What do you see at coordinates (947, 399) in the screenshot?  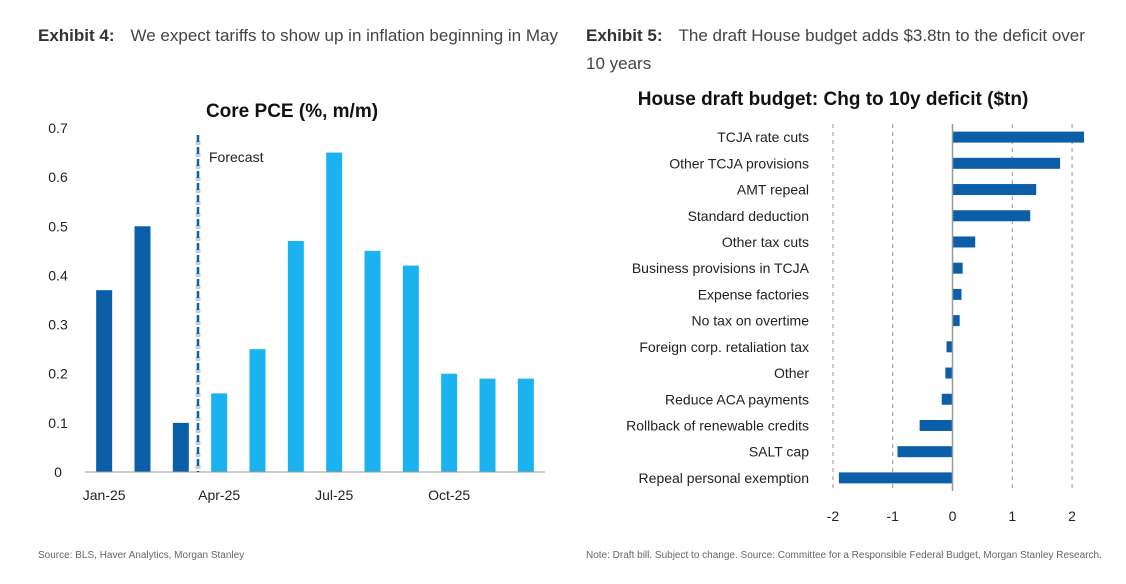 I see `bar-reduce-aca-payments` at bounding box center [947, 399].